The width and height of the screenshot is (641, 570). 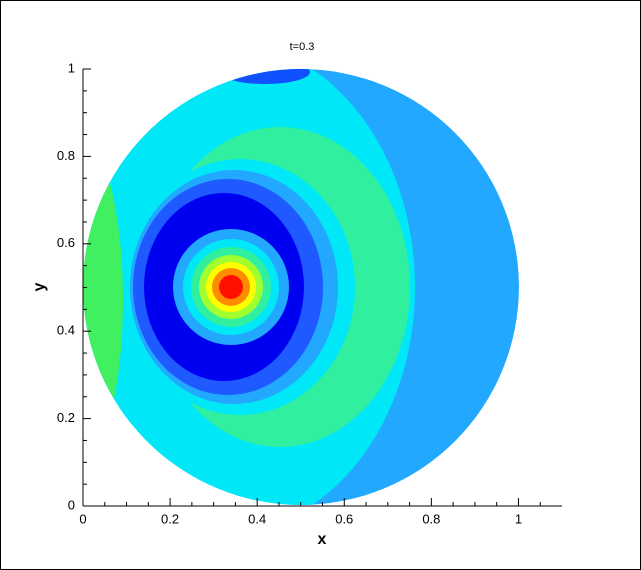 What do you see at coordinates (518, 518) in the screenshot?
I see `x-tick-label: 1` at bounding box center [518, 518].